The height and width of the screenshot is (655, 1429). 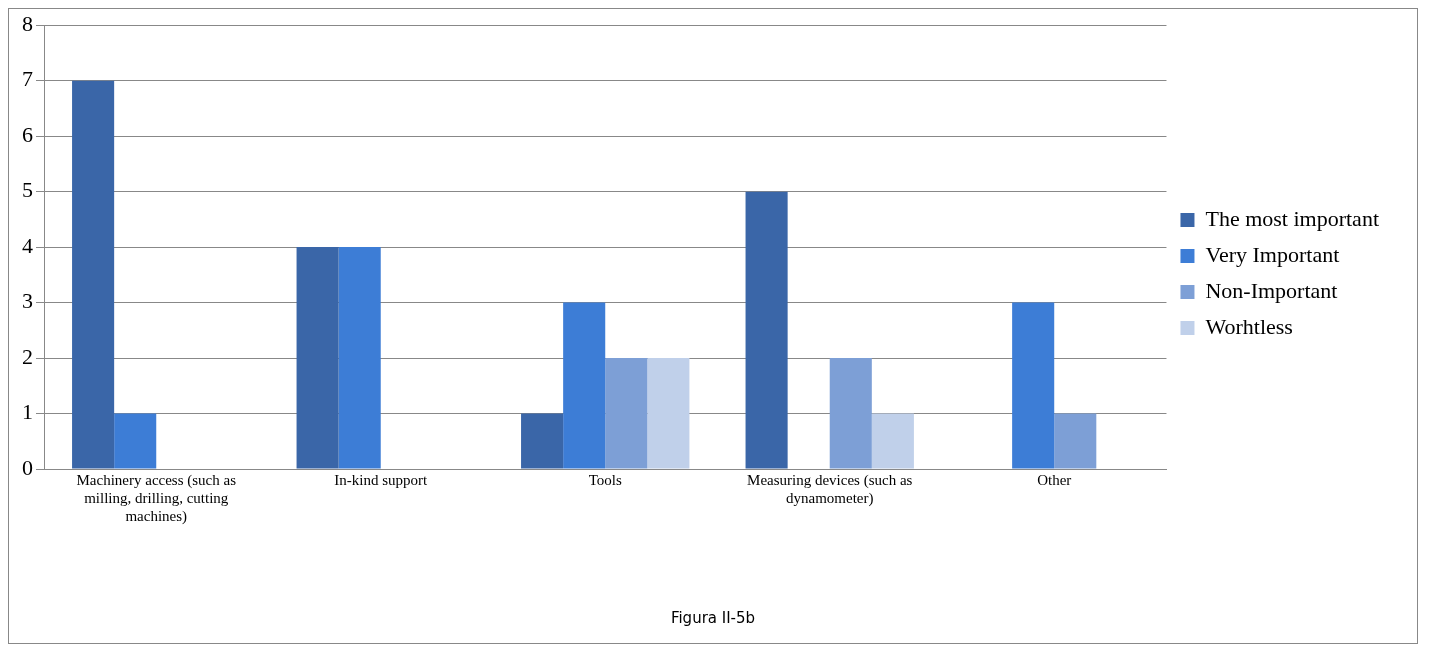 What do you see at coordinates (27, 301) in the screenshot?
I see `y-tick-label: 3` at bounding box center [27, 301].